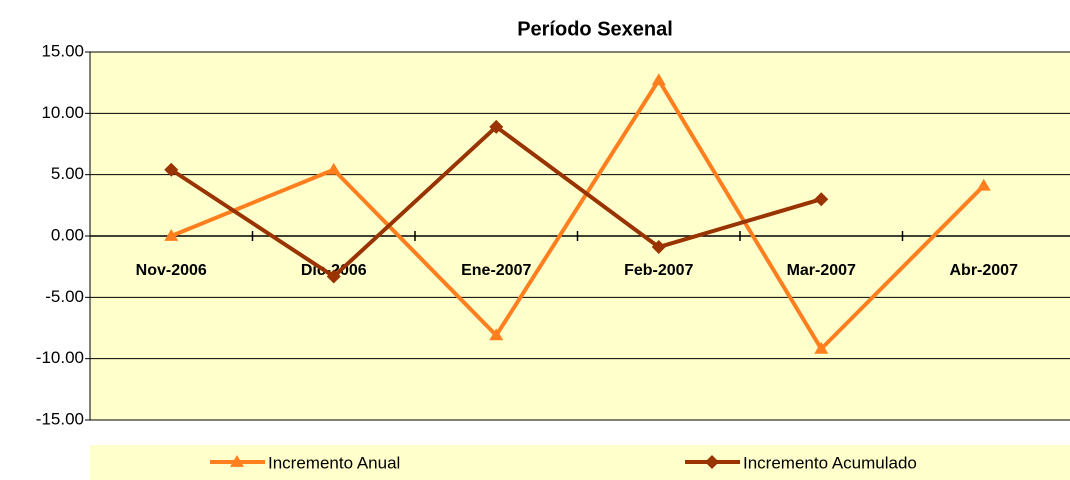 Image resolution: width=1070 pixels, height=480 pixels. Describe the element at coordinates (496, 270) in the screenshot. I see `x-tick-label: Ene-2007` at that location.